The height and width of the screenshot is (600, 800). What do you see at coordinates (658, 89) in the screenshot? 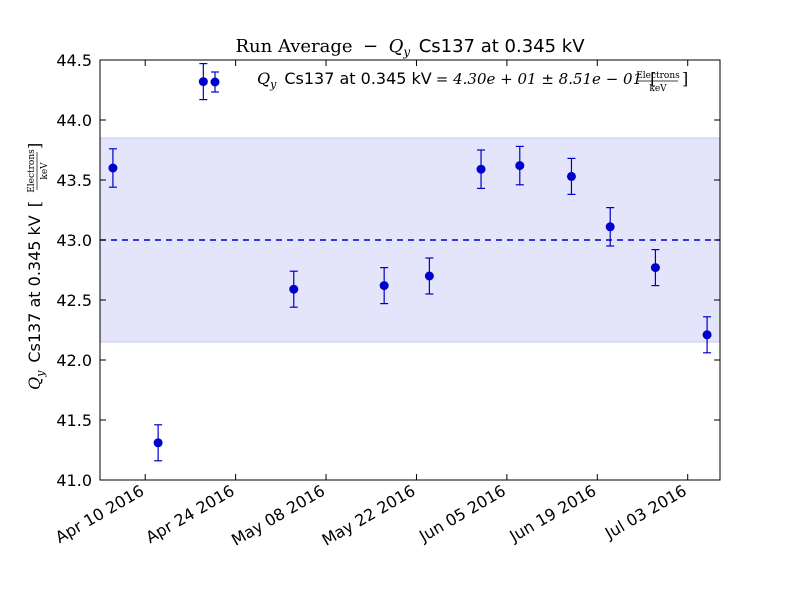
I see `legend-unit-den: keV` at bounding box center [658, 89].